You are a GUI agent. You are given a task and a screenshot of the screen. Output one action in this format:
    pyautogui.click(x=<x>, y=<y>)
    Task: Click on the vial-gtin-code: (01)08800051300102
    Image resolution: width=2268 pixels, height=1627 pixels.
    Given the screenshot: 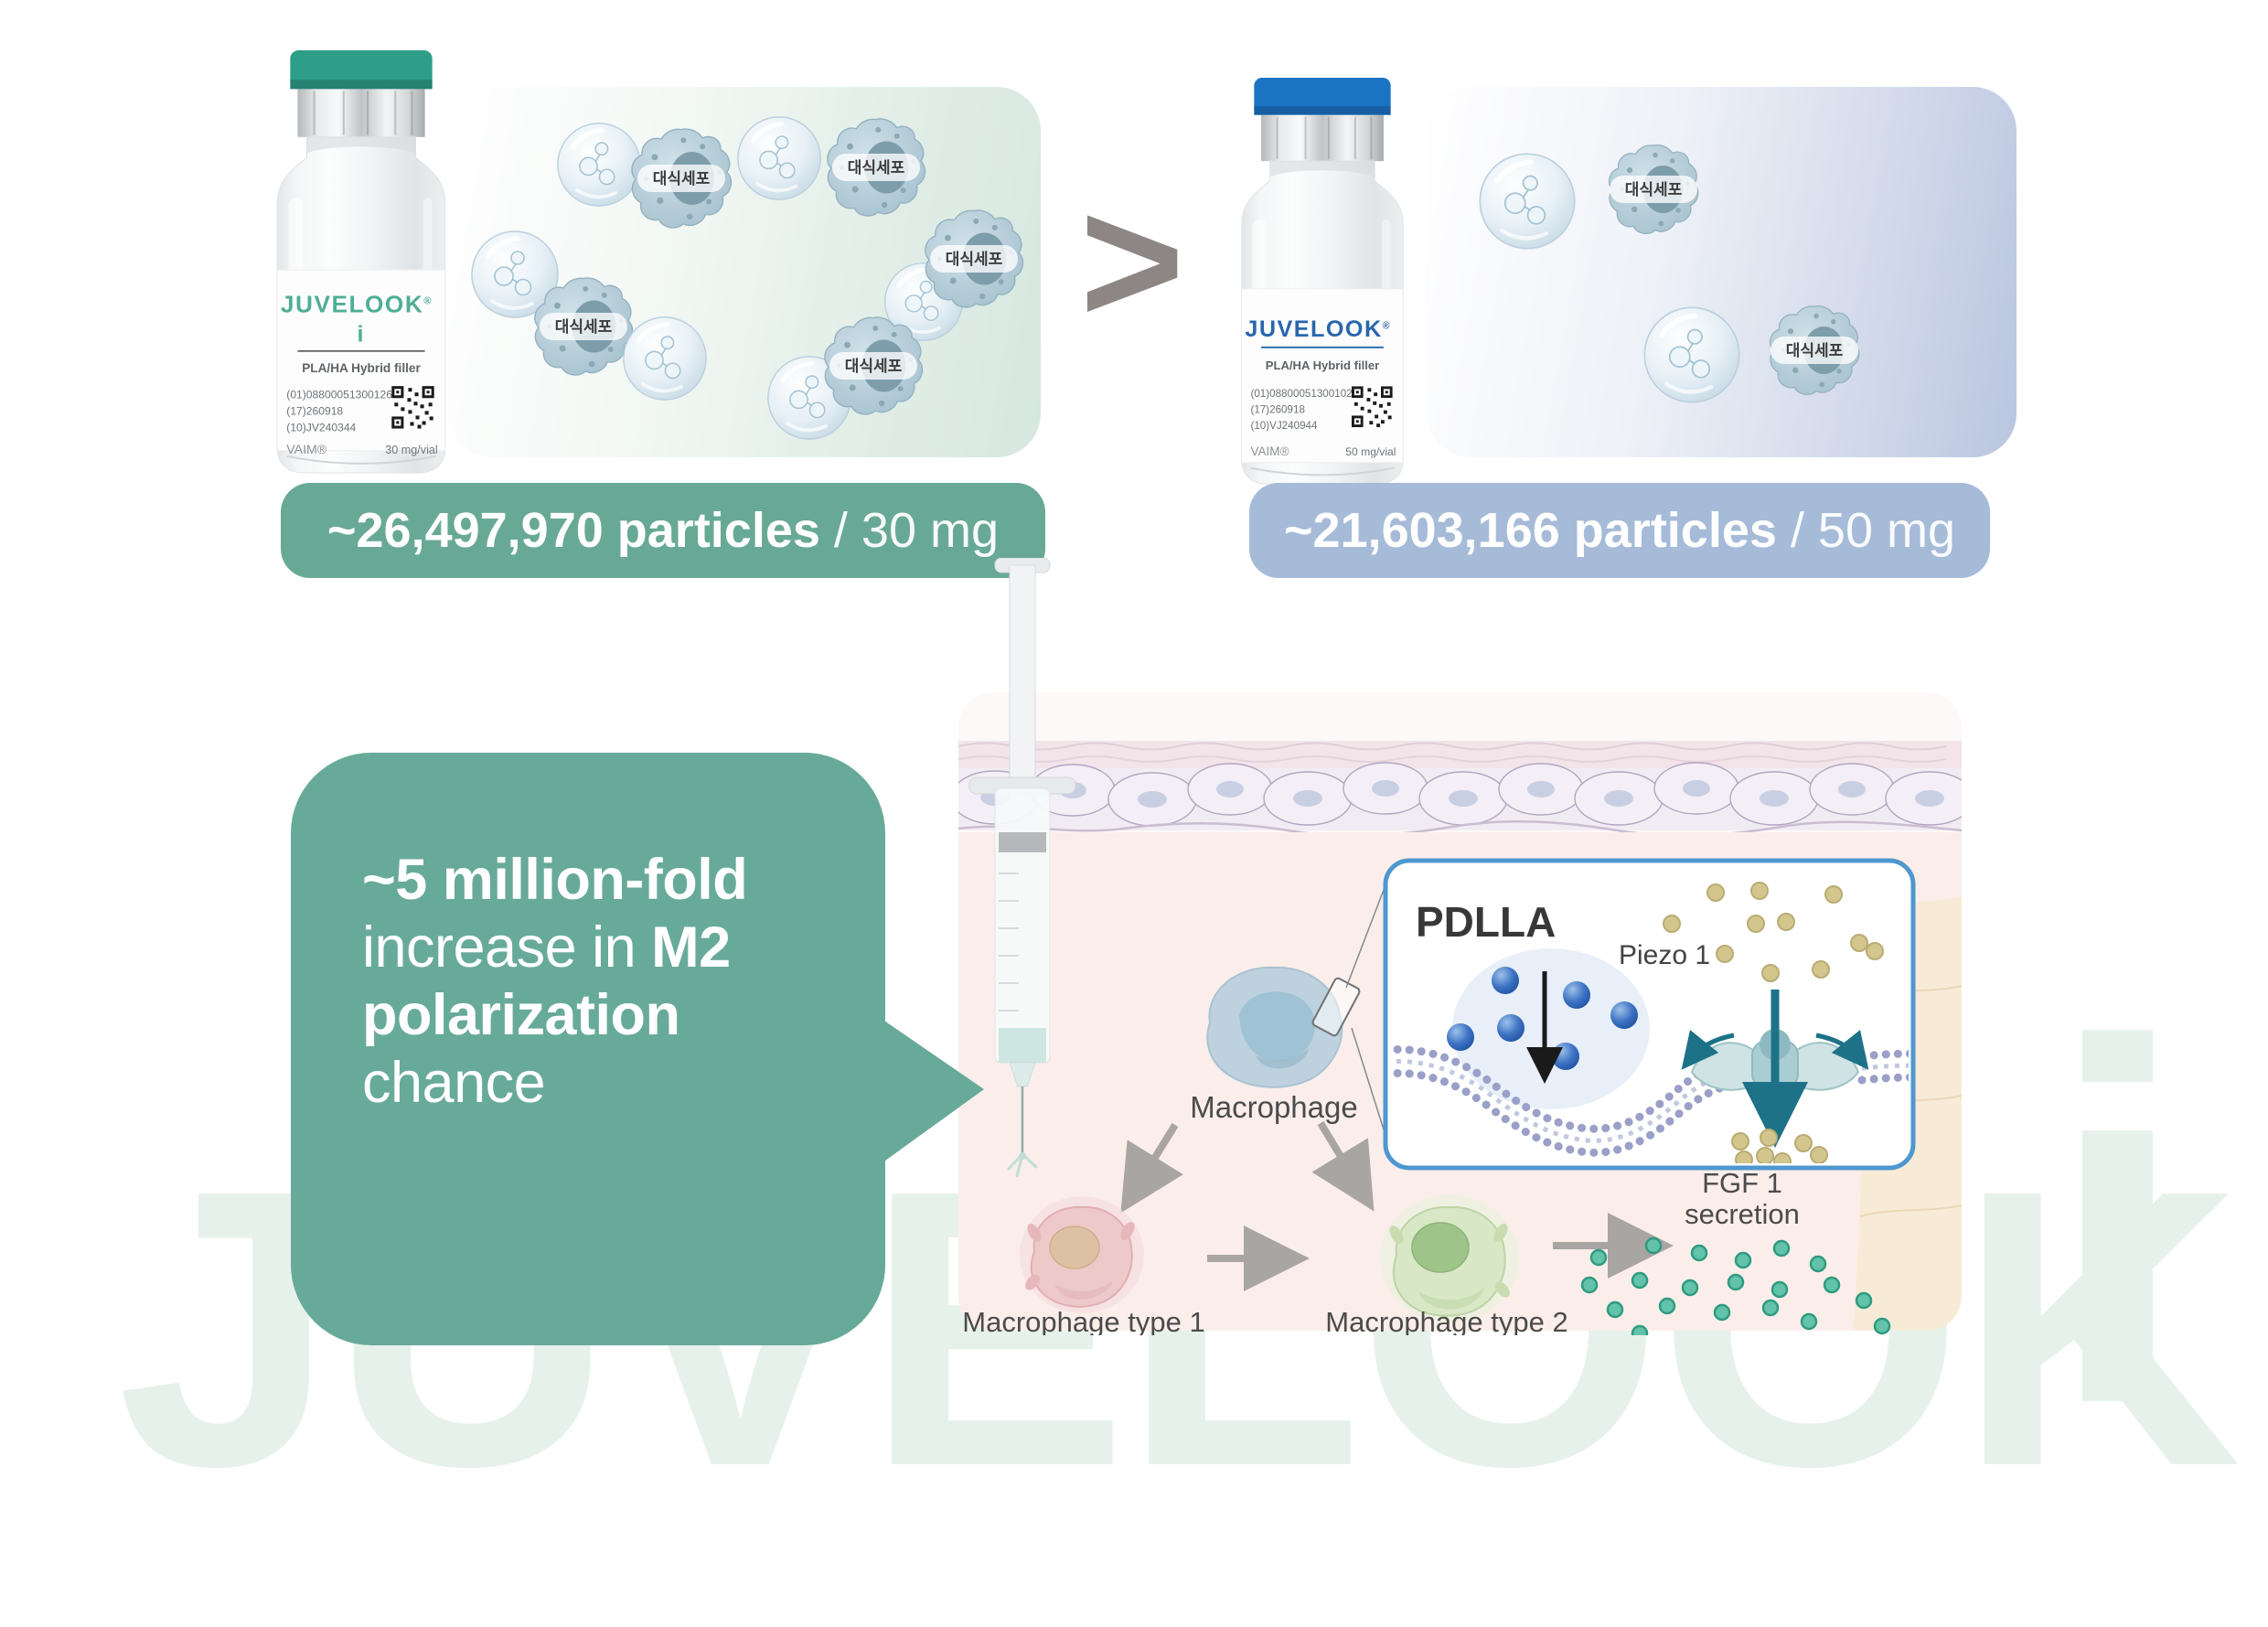 What is the action you would take?
    pyautogui.click(x=1301, y=394)
    